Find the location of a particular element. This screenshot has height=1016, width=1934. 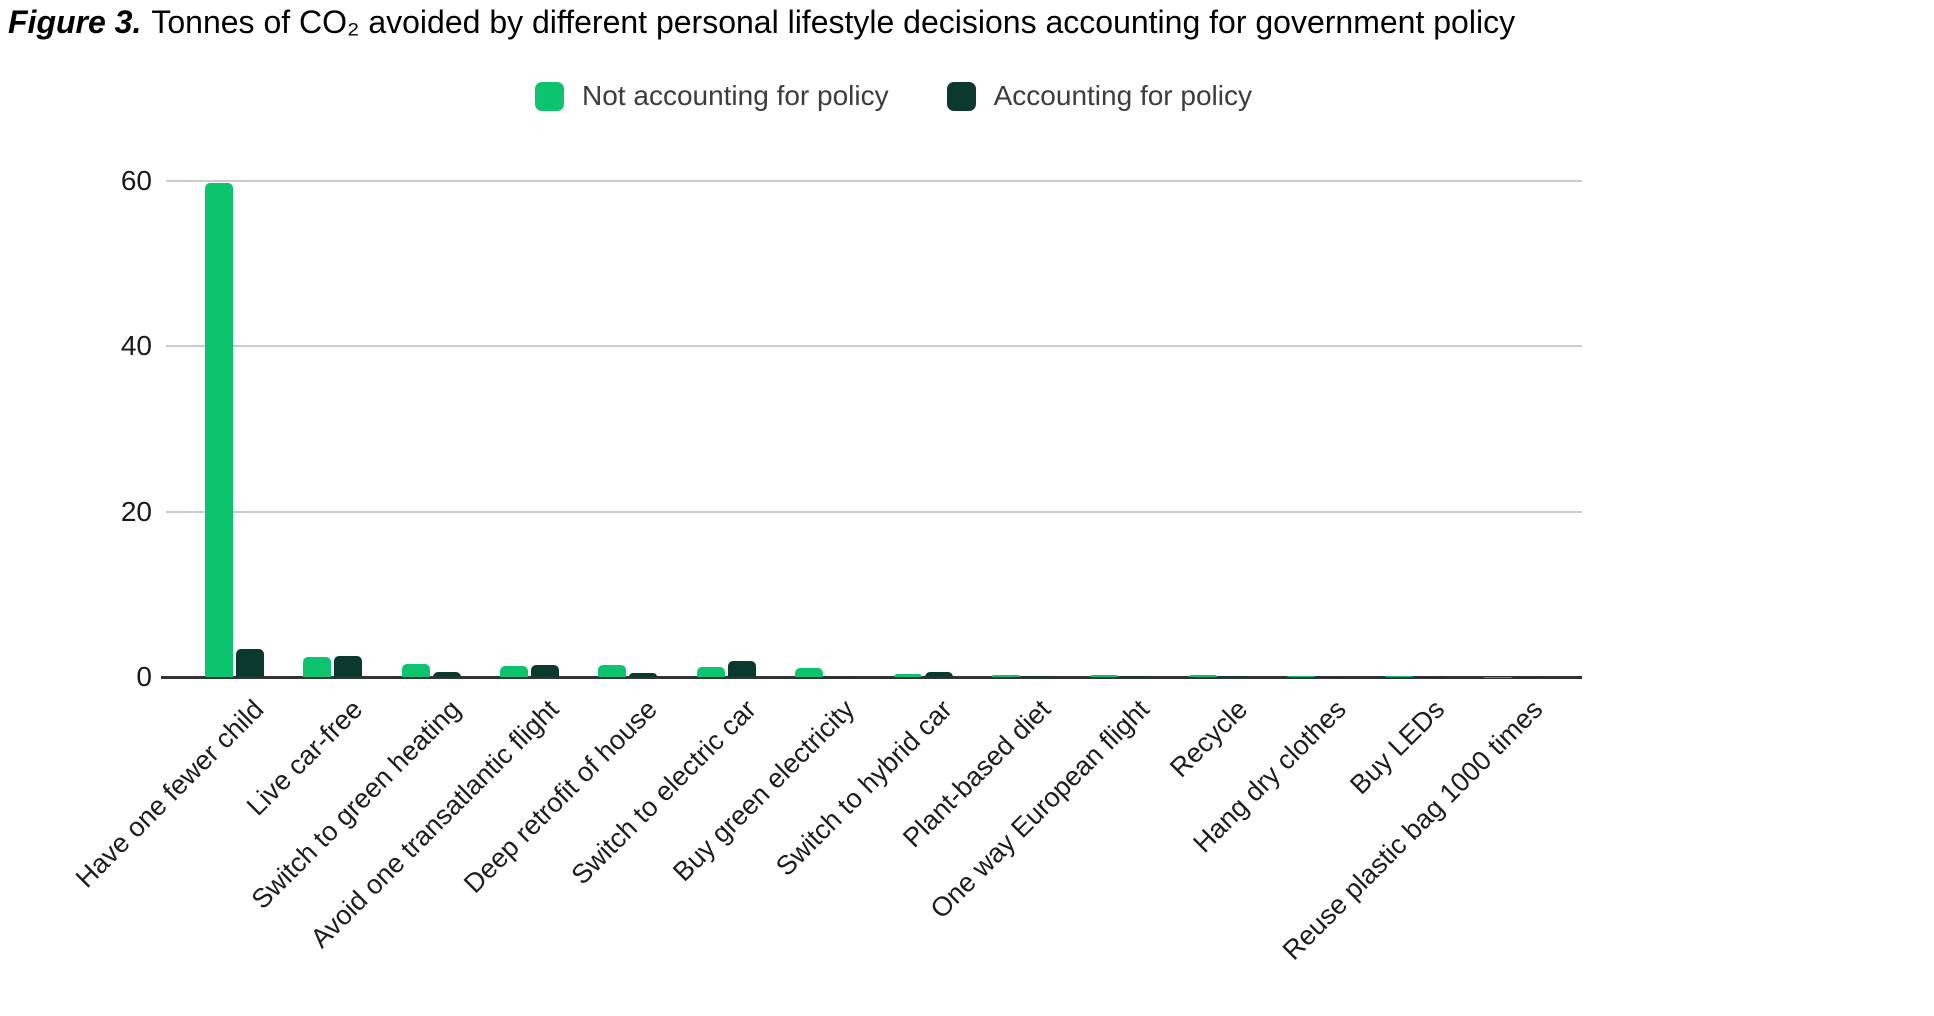

legend-swatch-green is located at coordinates (550, 96).